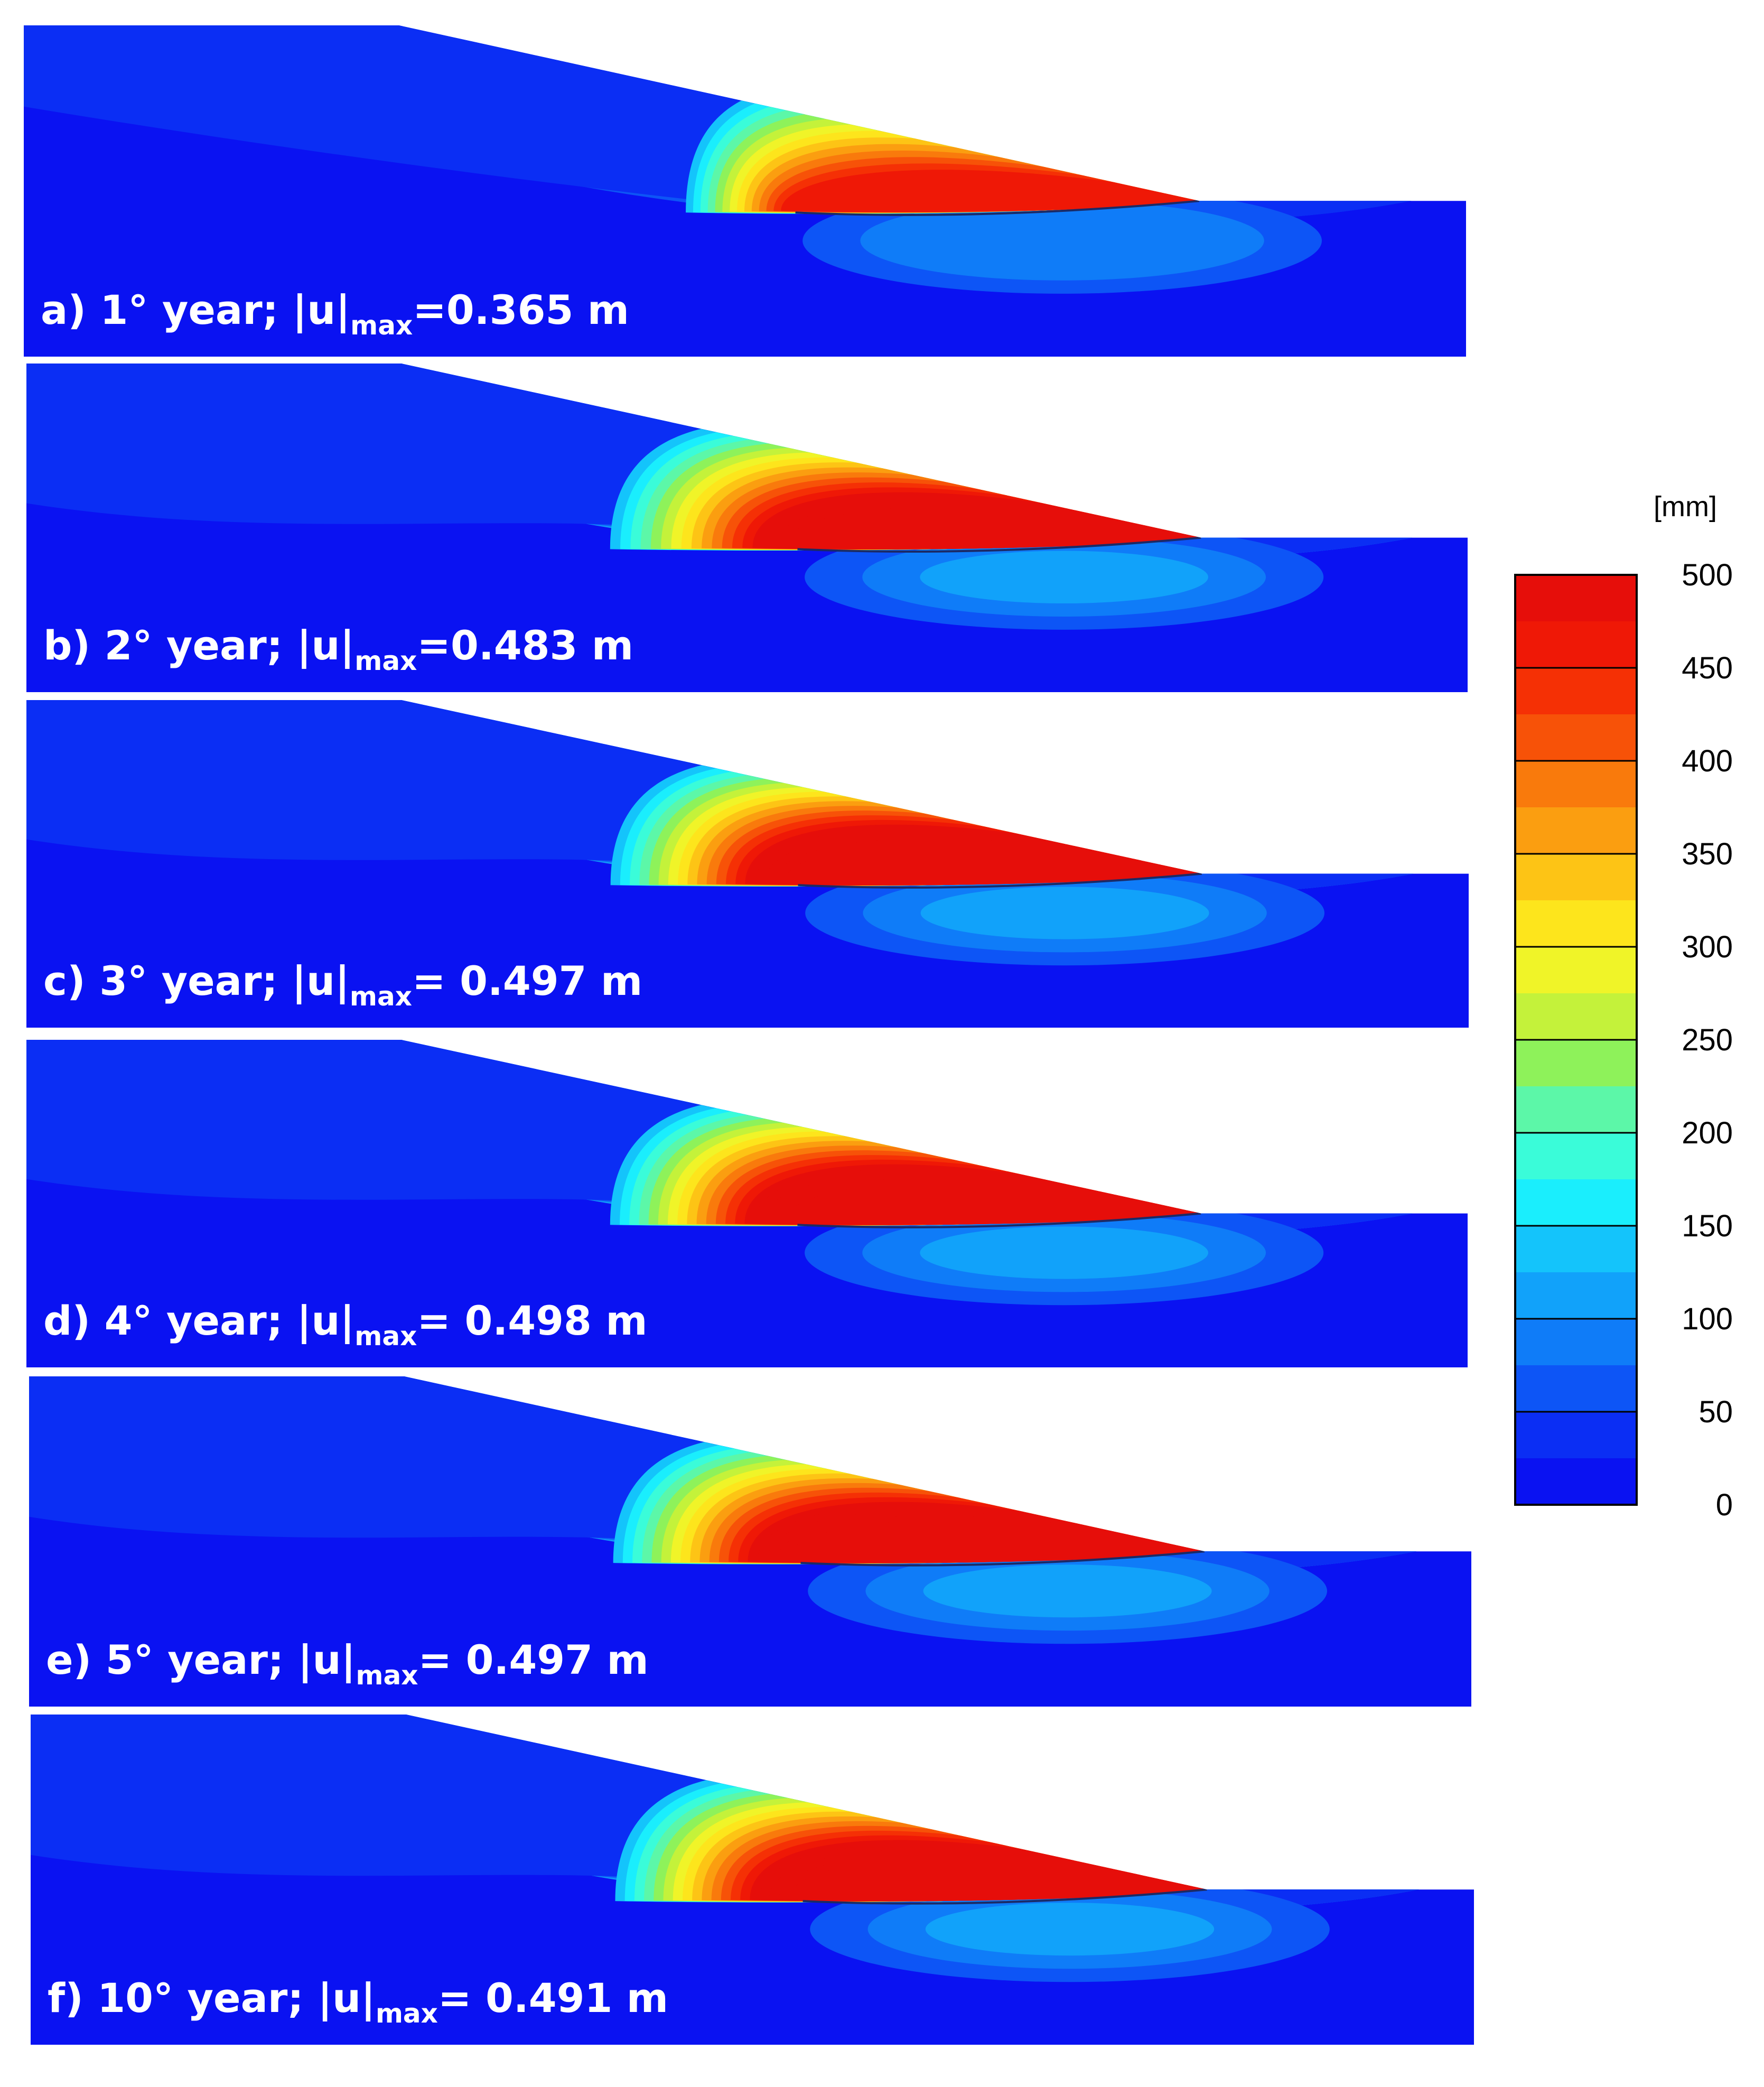 This screenshot has width=1764, height=2087. What do you see at coordinates (170, 645) in the screenshot?
I see `panel-label-prefix: b) 2° year;` at bounding box center [170, 645].